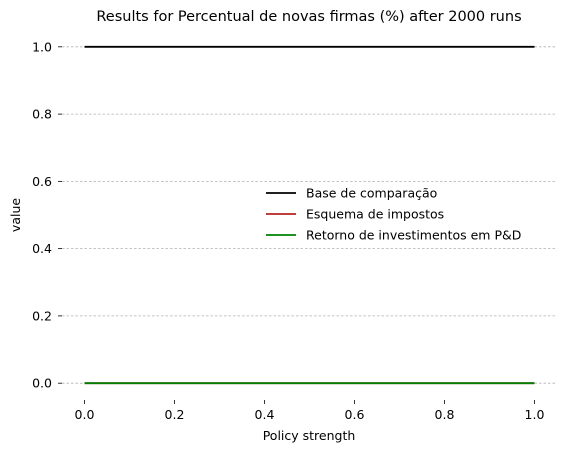 The image size is (567, 453). Describe the element at coordinates (535, 414) in the screenshot. I see `x-tick-label: 1.0` at that location.